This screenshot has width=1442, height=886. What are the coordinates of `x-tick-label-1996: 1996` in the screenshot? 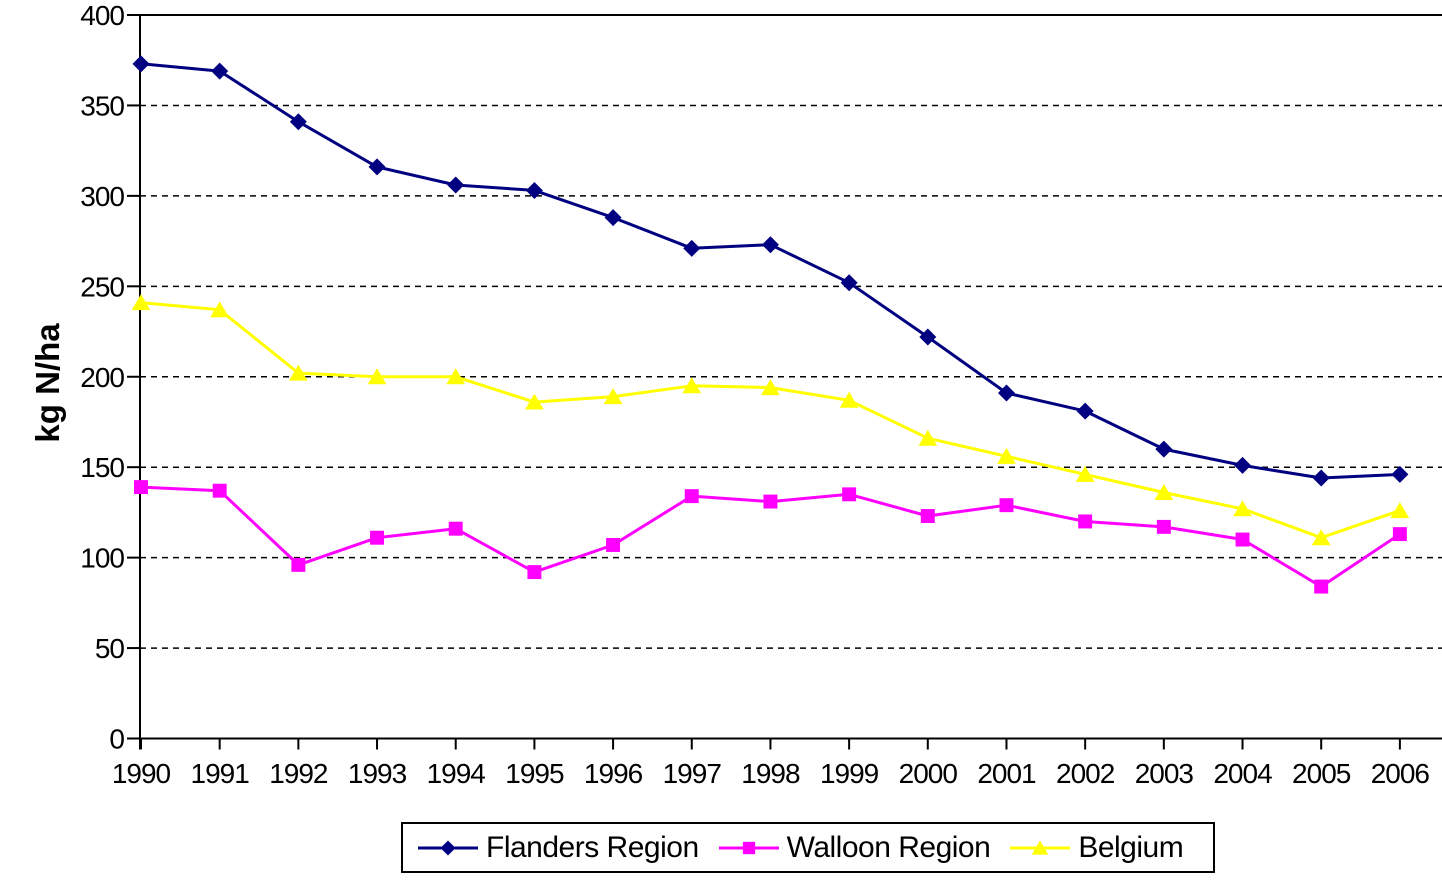 It's located at (613, 773).